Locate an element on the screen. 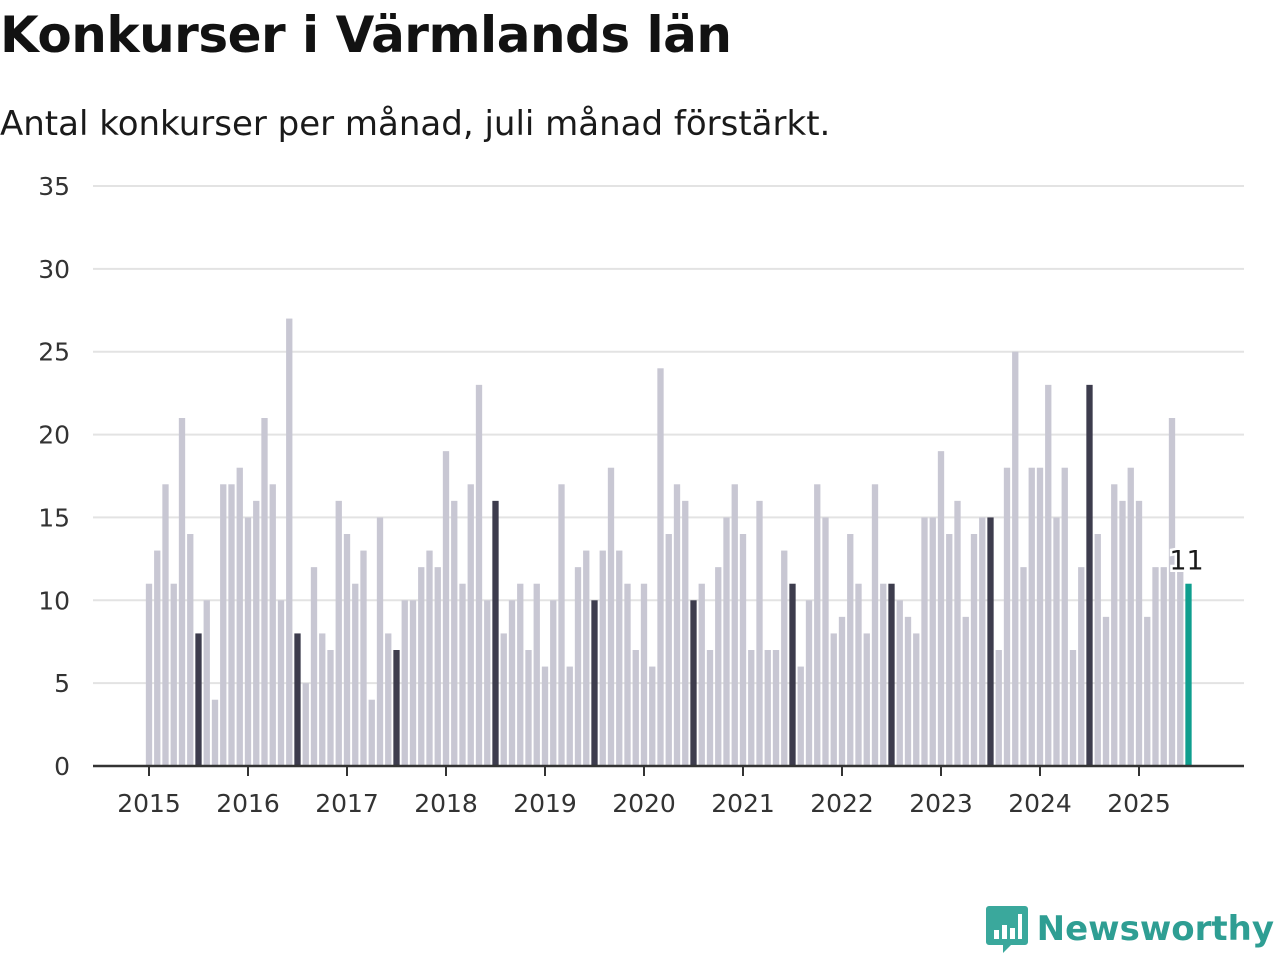 The width and height of the screenshot is (1280, 960). x-tick-label: 2015 is located at coordinates (149, 803).